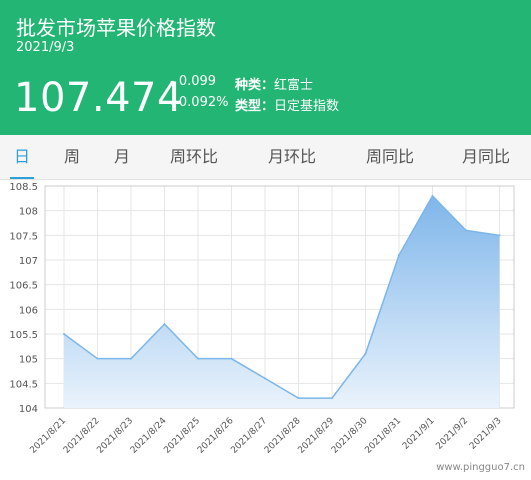 This screenshot has width=531, height=480. Describe the element at coordinates (28, 310) in the screenshot. I see `y-tick-label-4: 106` at that location.